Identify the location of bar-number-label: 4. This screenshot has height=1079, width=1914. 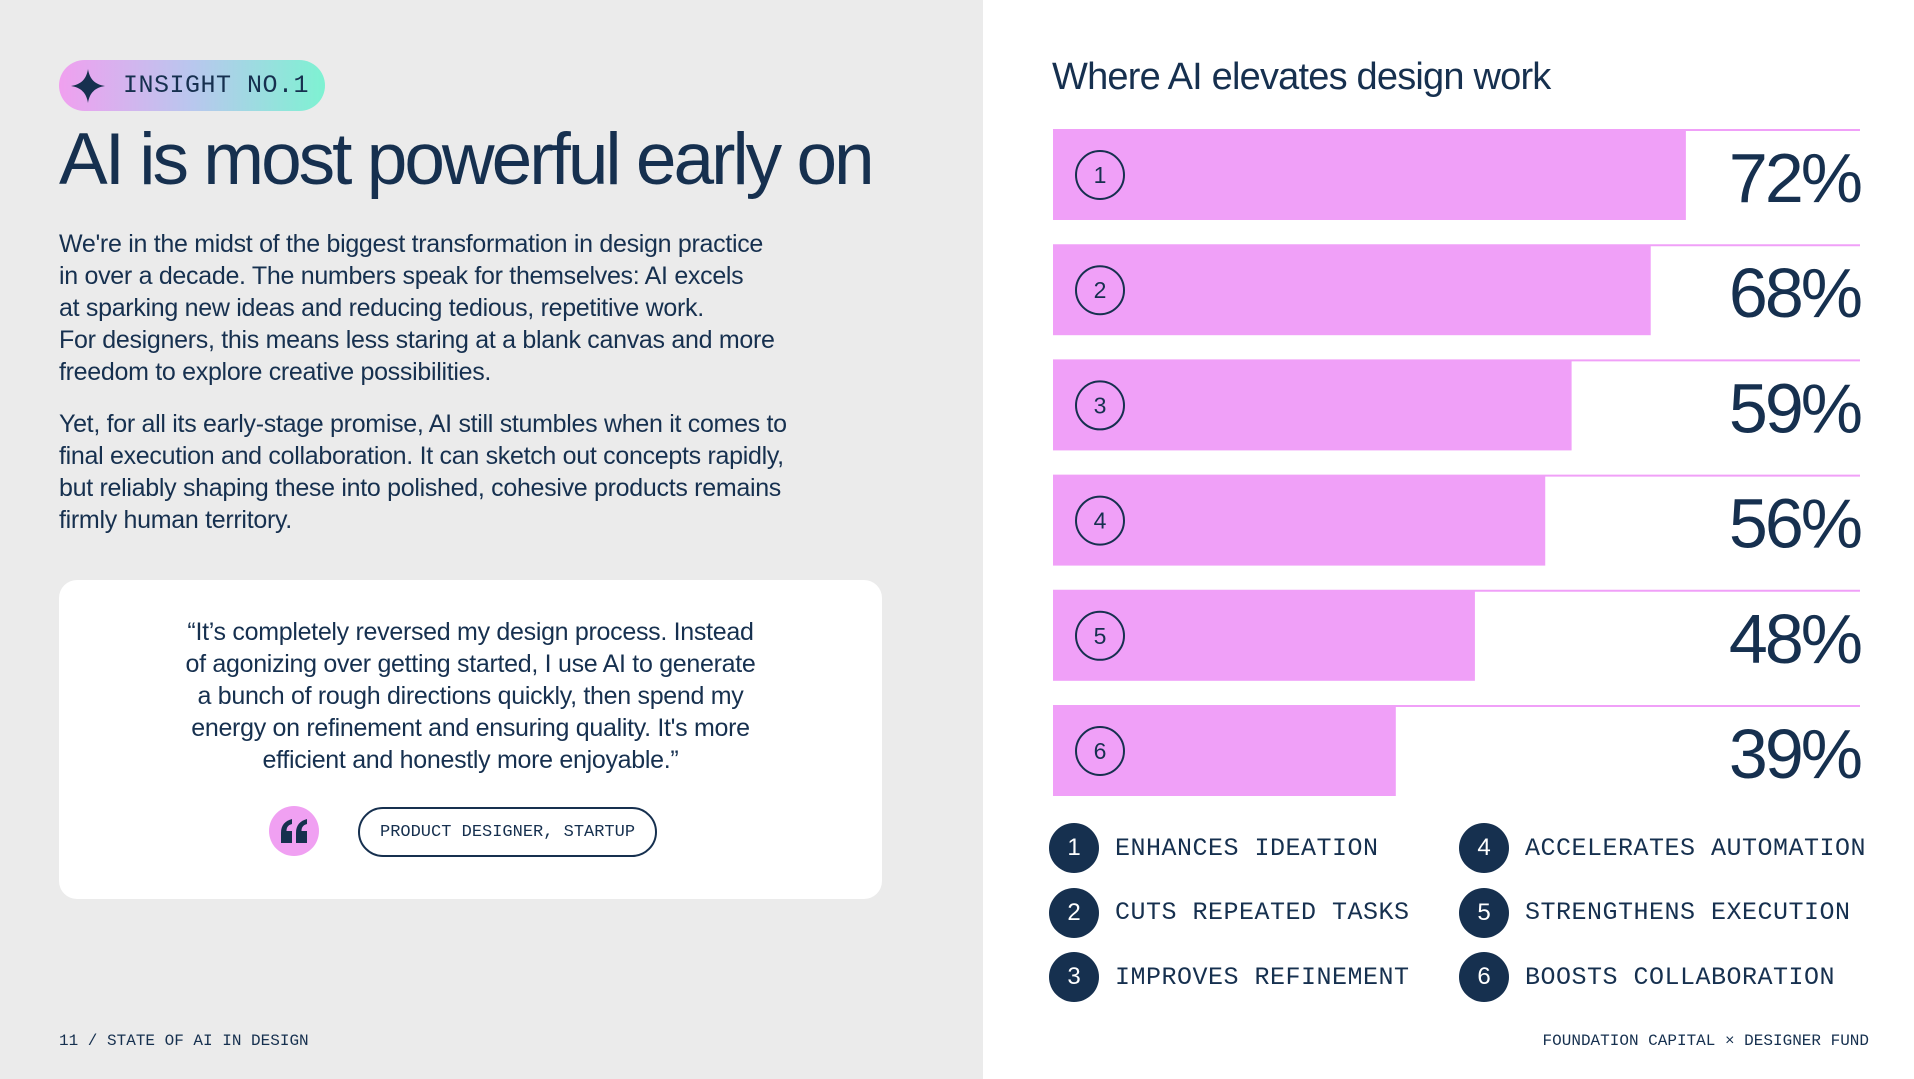
(1100, 521).